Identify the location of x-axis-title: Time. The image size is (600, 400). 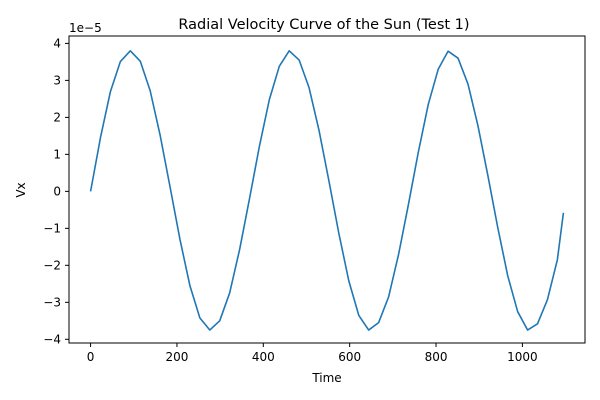
(326, 378).